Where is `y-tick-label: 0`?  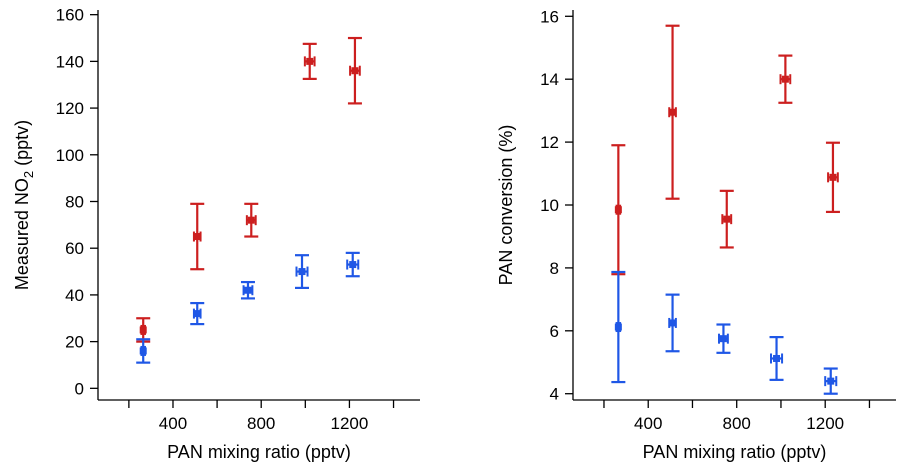 y-tick-label: 0 is located at coordinates (79, 388).